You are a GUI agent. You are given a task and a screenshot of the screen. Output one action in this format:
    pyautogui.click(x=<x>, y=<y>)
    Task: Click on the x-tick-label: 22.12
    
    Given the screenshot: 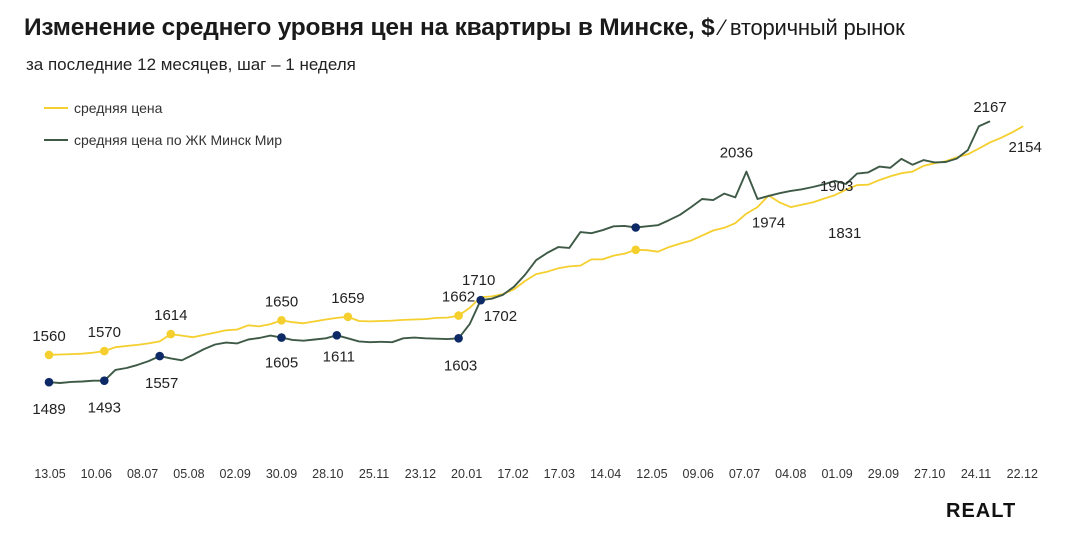 What is the action you would take?
    pyautogui.click(x=1022, y=474)
    